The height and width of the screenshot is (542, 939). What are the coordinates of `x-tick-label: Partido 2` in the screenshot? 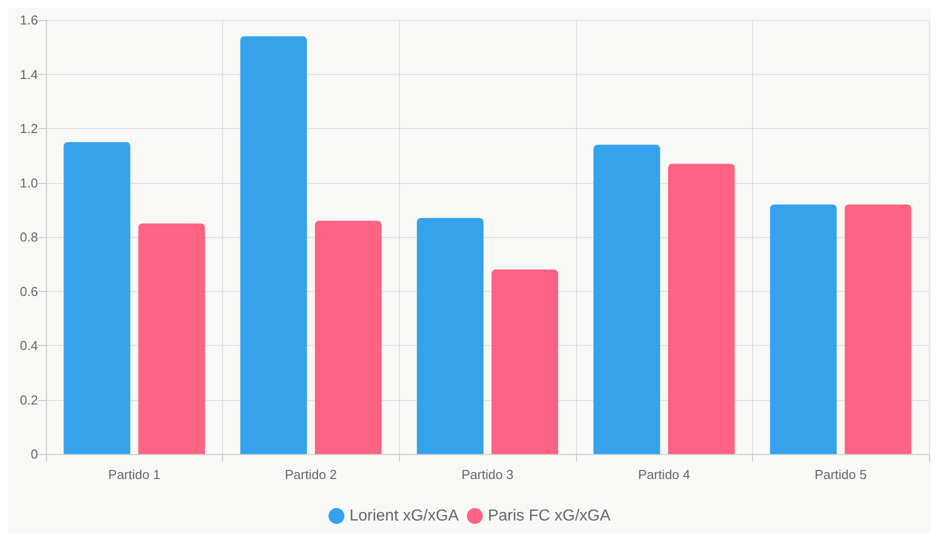 It's located at (310, 474).